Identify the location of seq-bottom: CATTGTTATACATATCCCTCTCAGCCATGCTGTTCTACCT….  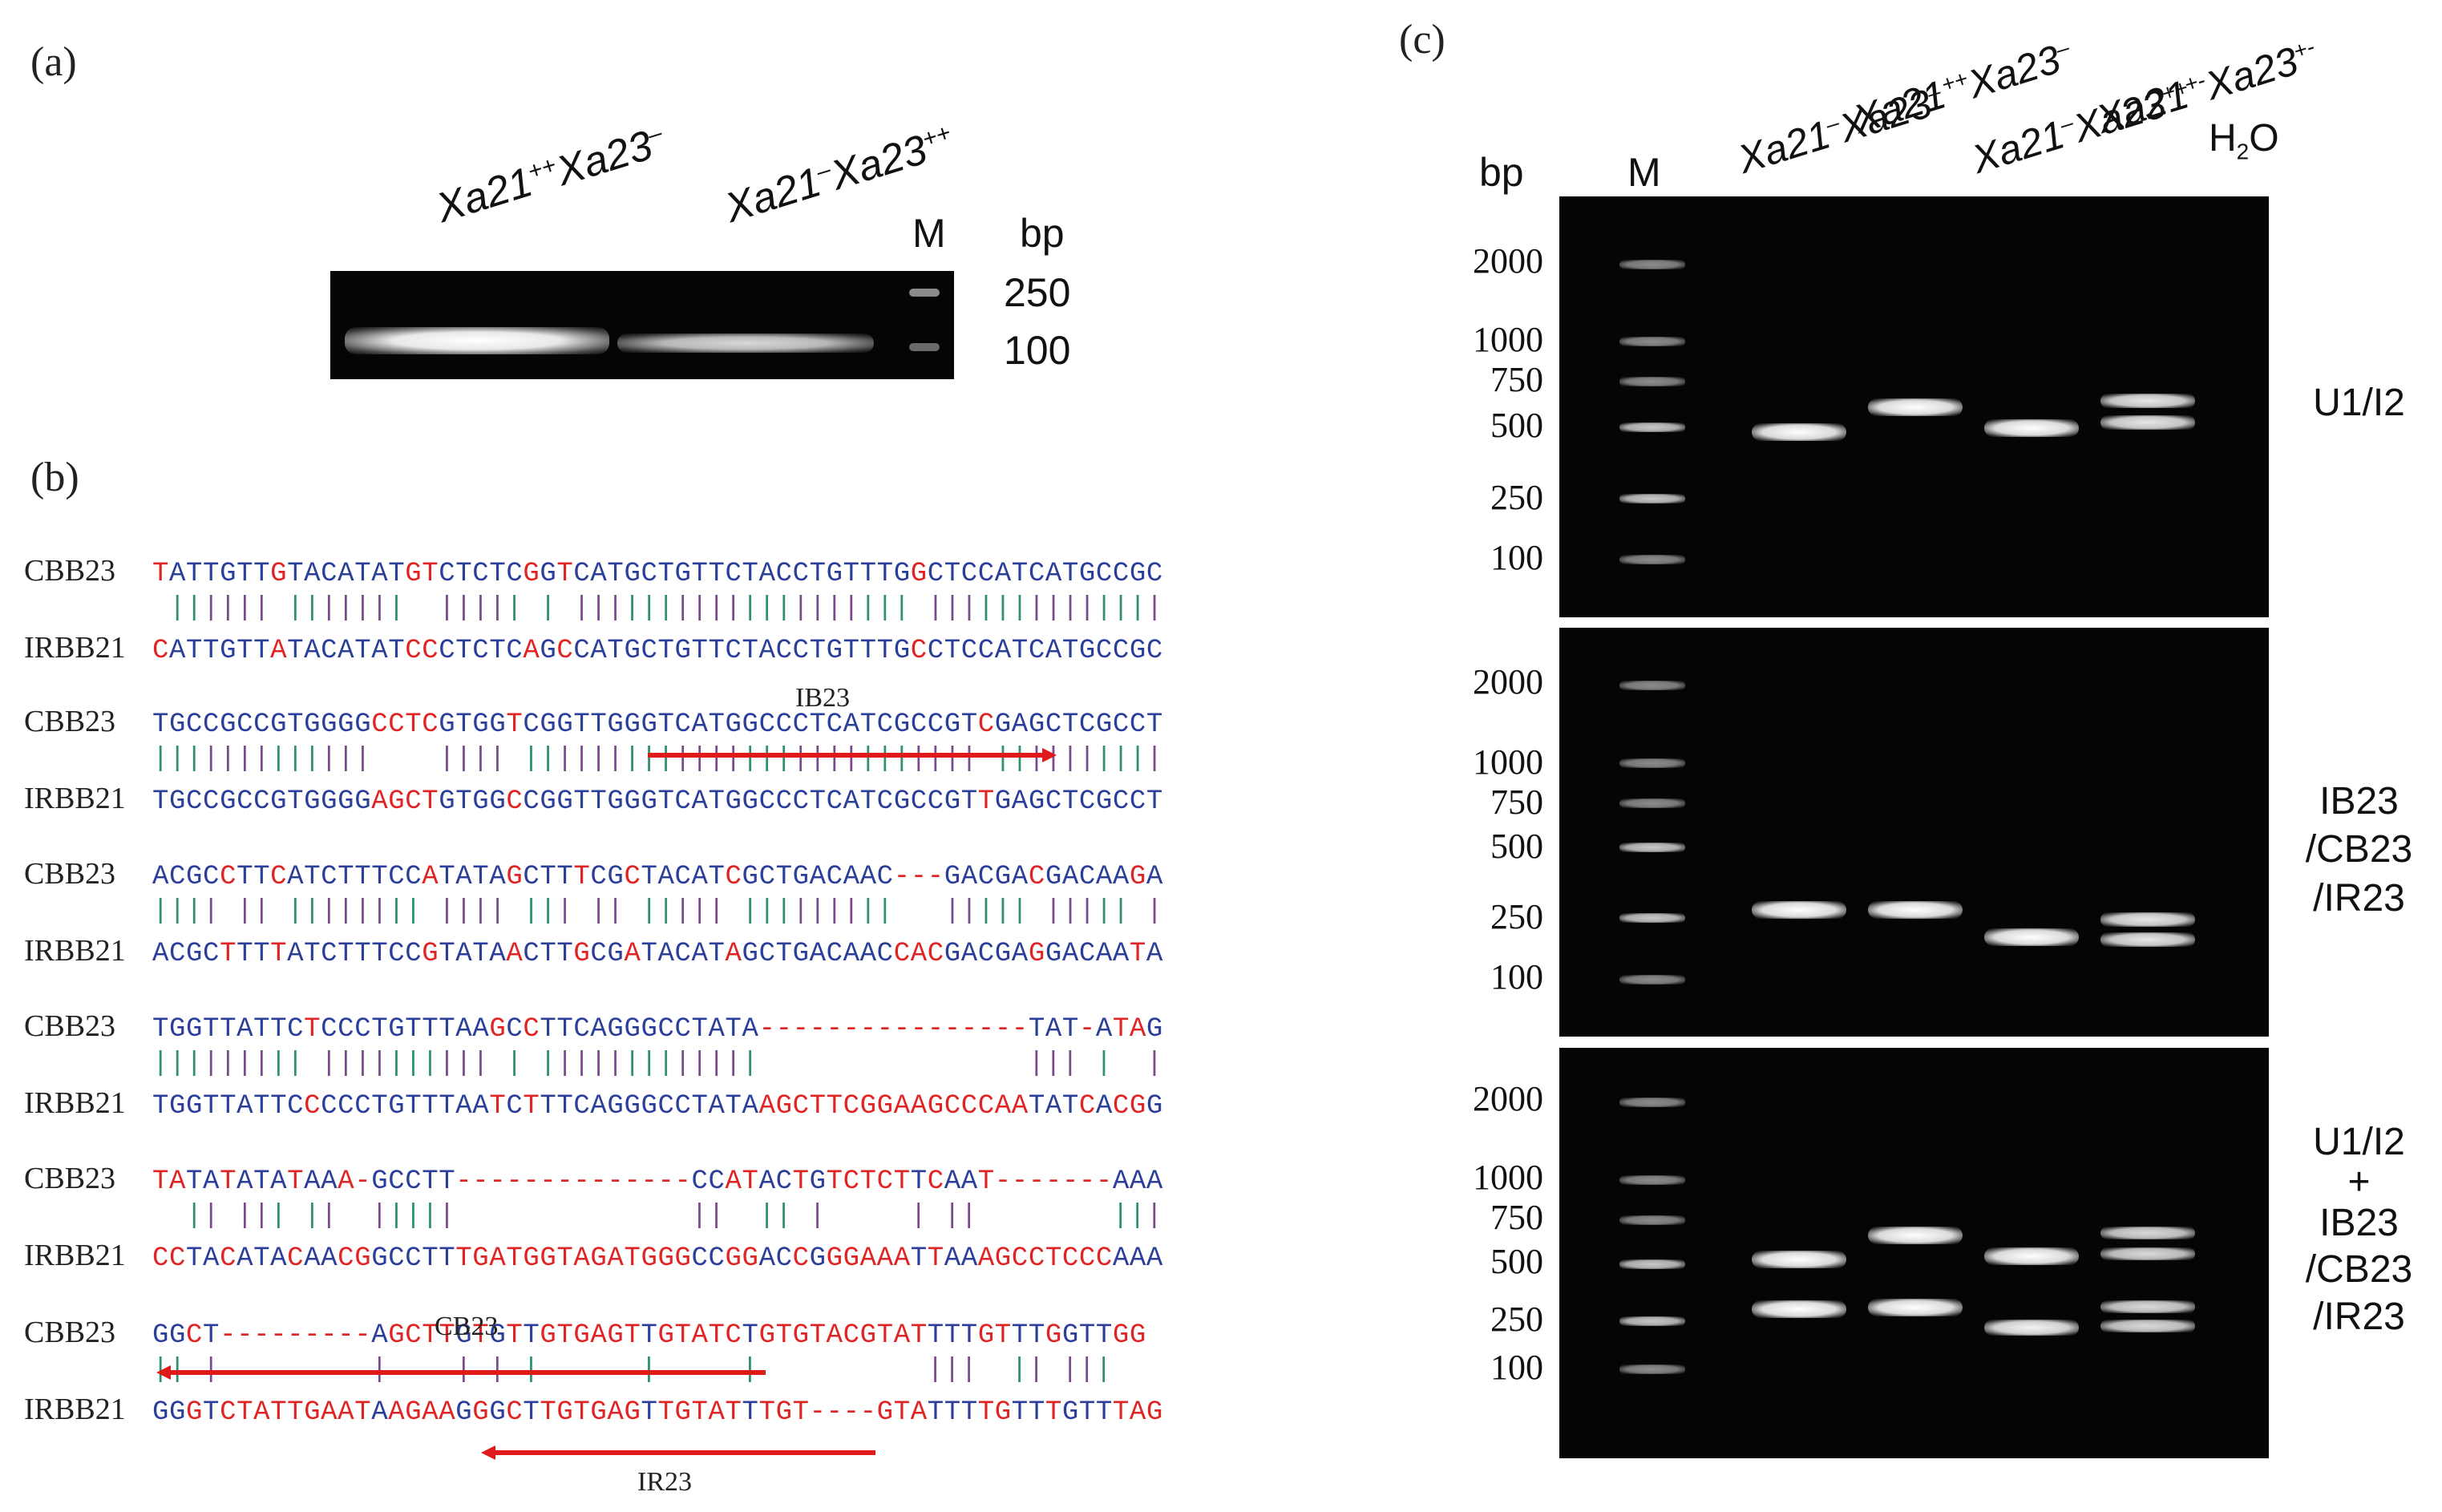
(657, 651).